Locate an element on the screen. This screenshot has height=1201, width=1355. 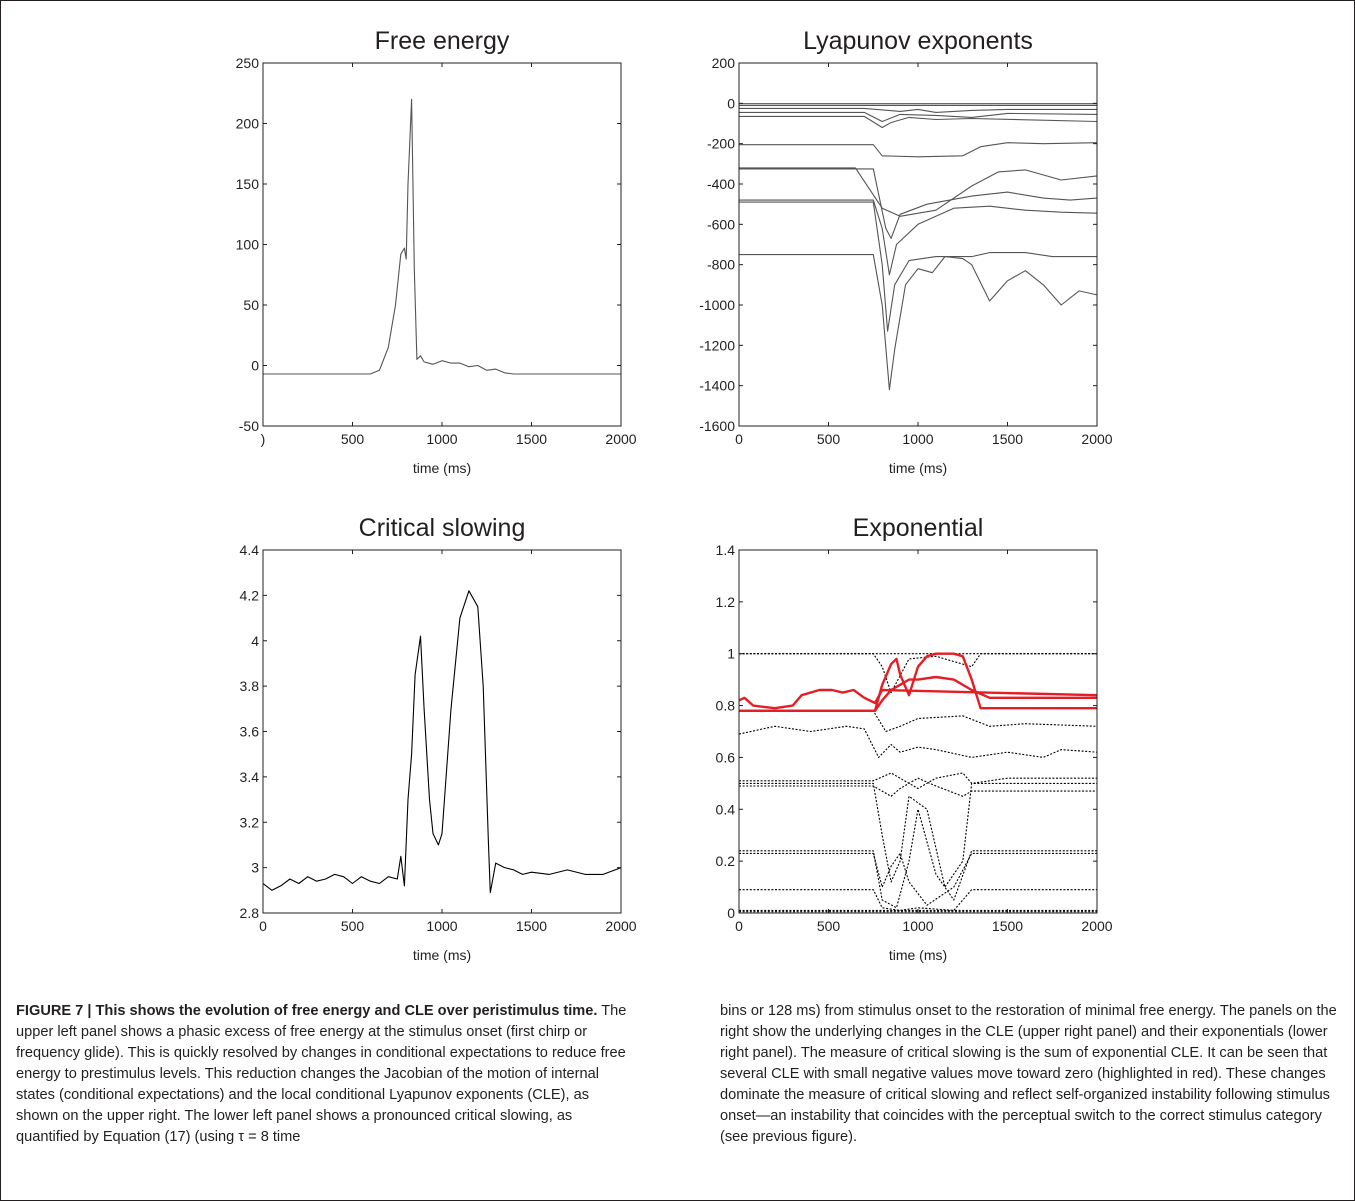
exponential-series-group is located at coordinates (918, 782).